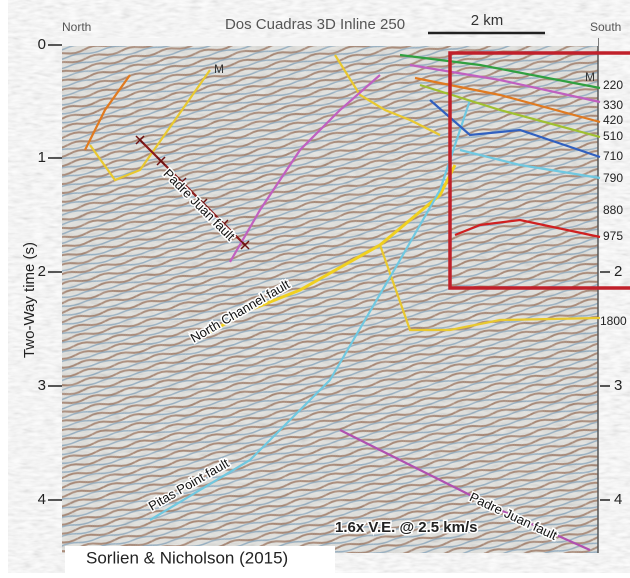 The image size is (630, 578). I want to click on depth-label: 790, so click(613, 178).